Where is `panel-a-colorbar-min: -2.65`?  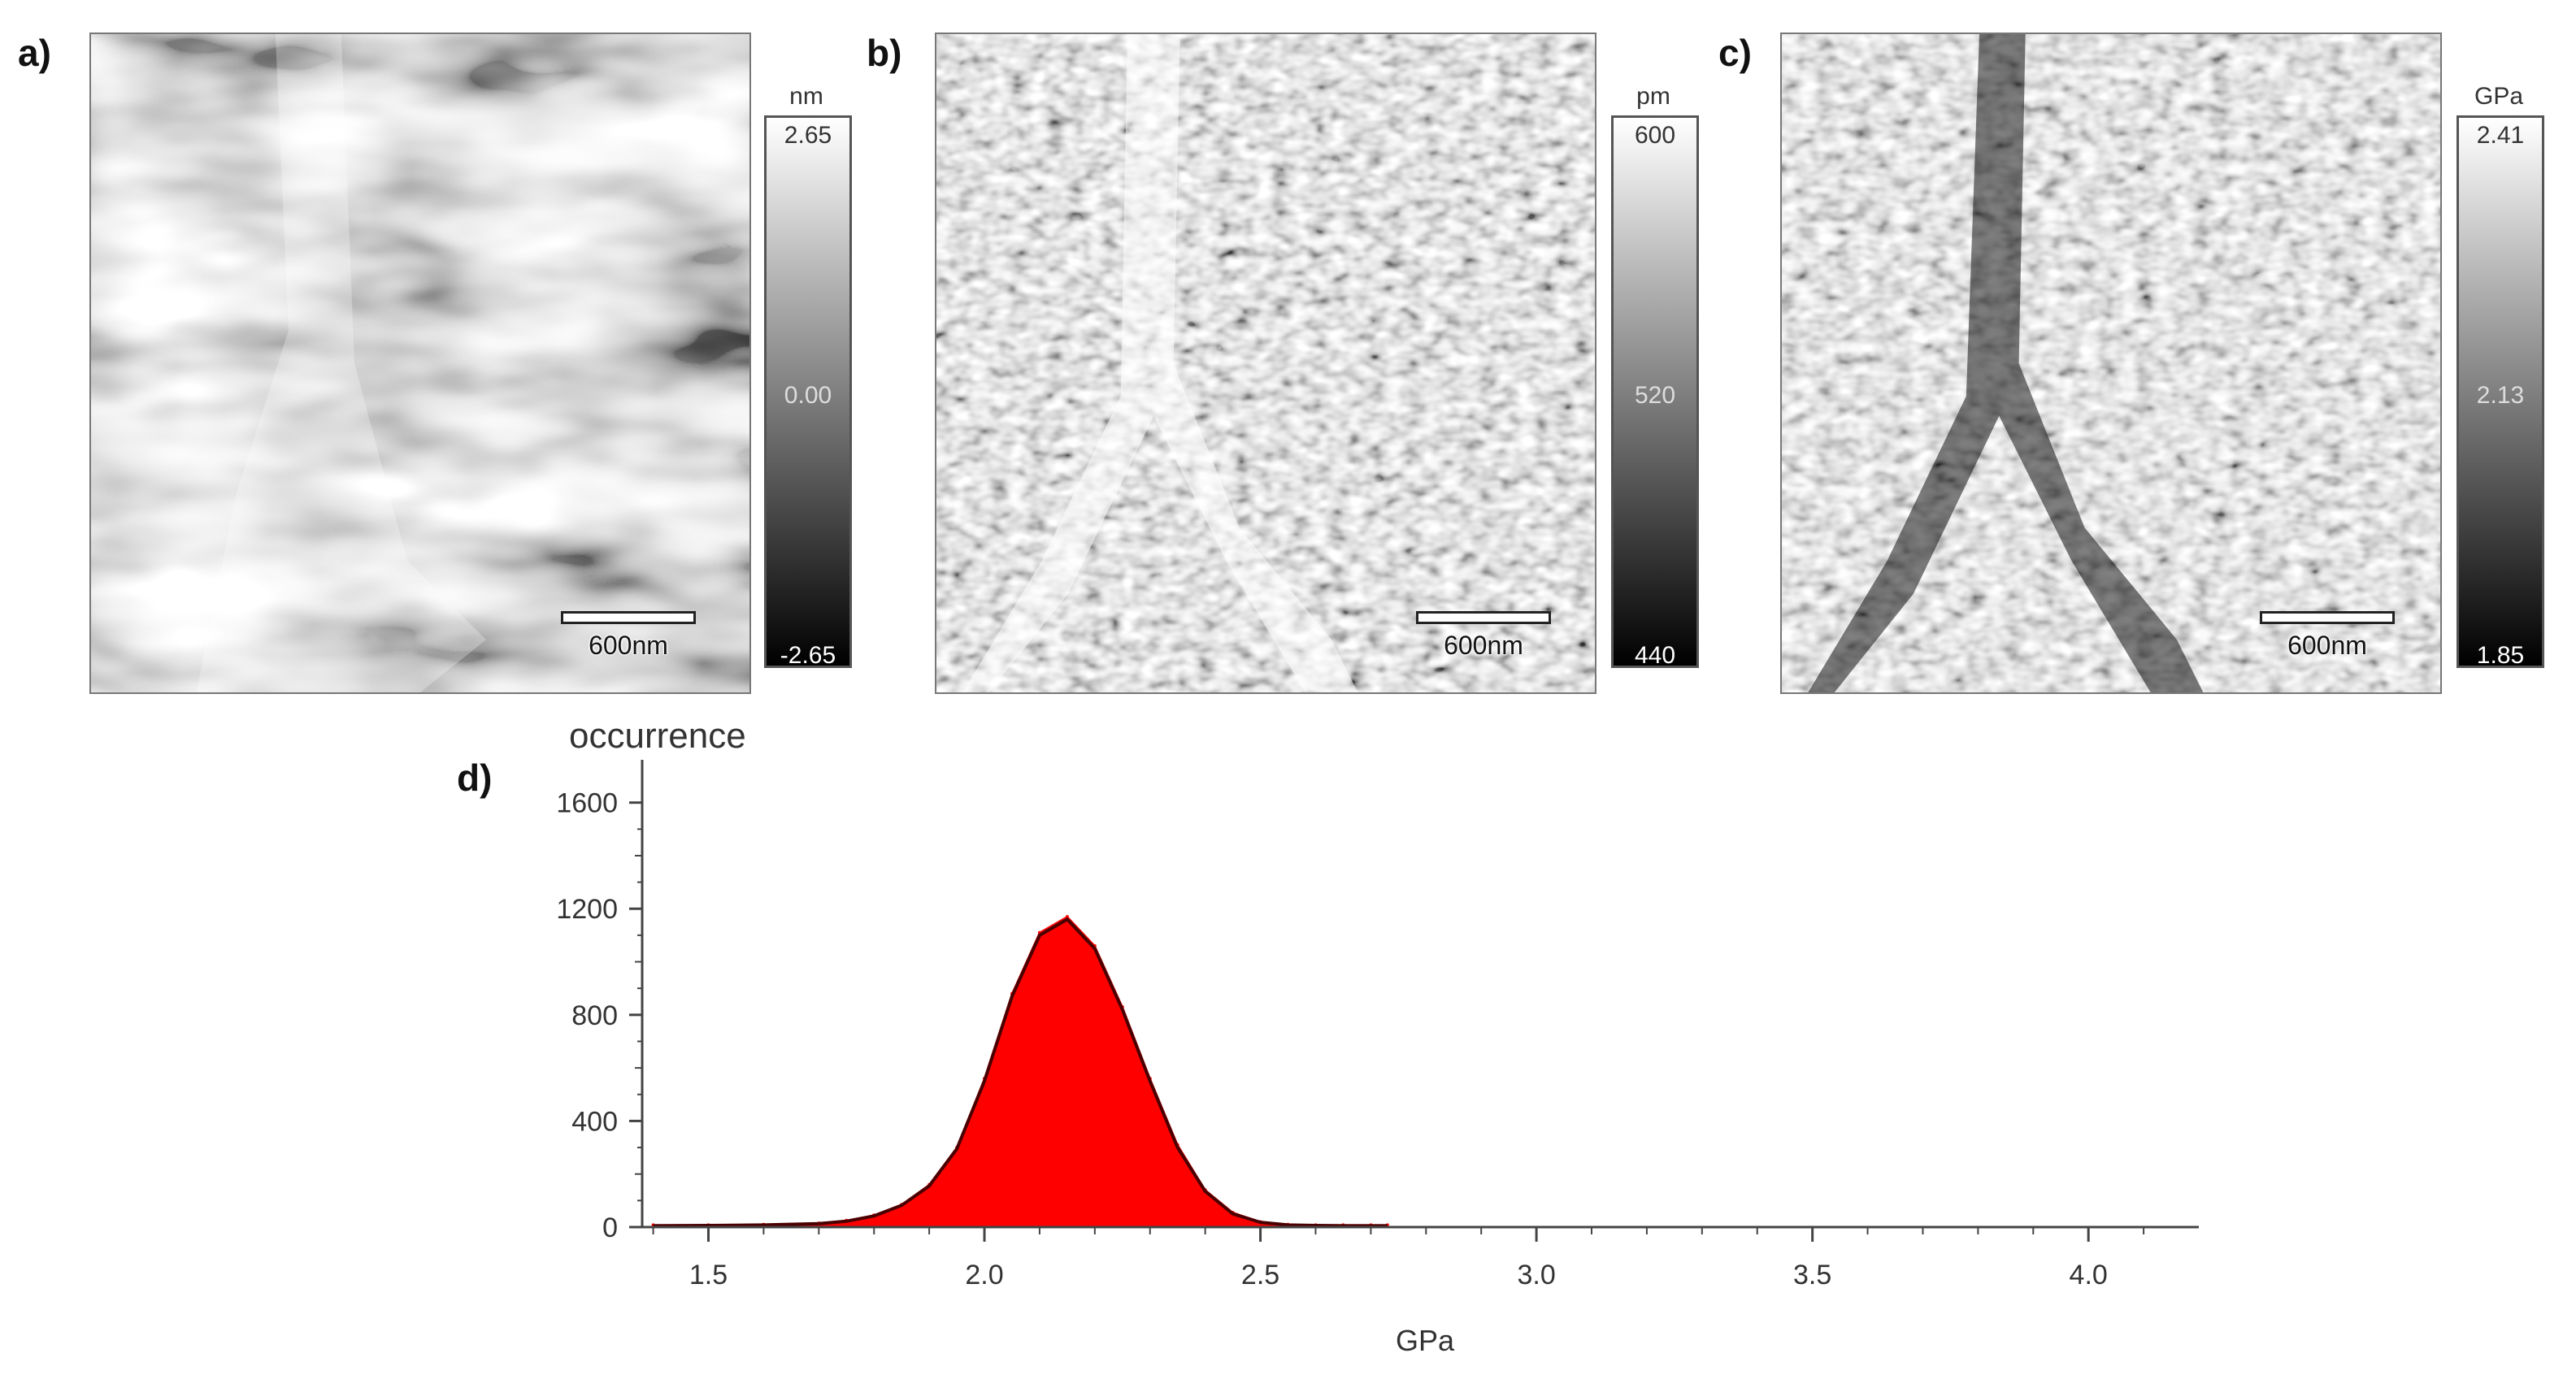 panel-a-colorbar-min: -2.65 is located at coordinates (808, 656).